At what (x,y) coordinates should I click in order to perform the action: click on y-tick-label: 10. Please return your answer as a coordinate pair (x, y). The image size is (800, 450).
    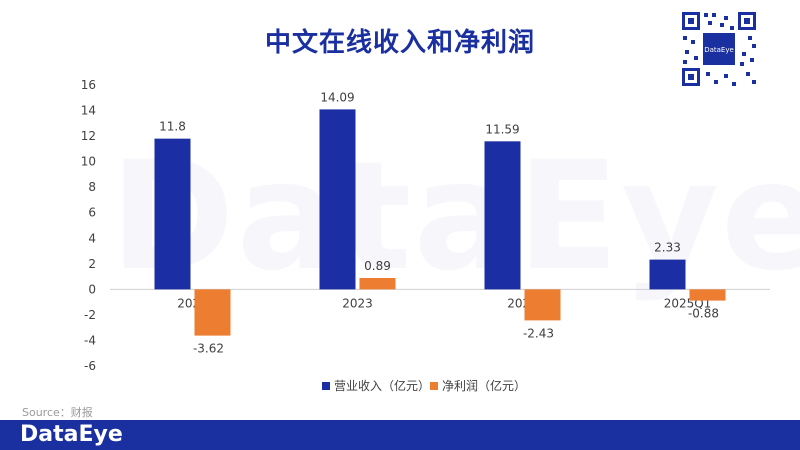
    Looking at the image, I should click on (88, 162).